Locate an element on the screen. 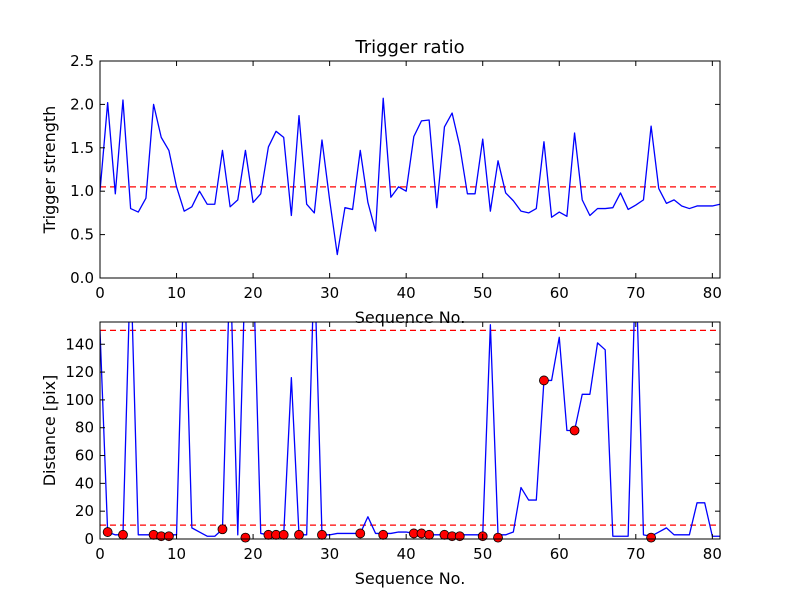 This screenshot has height=600, width=800. y-tick-label: 100 is located at coordinates (79, 400).